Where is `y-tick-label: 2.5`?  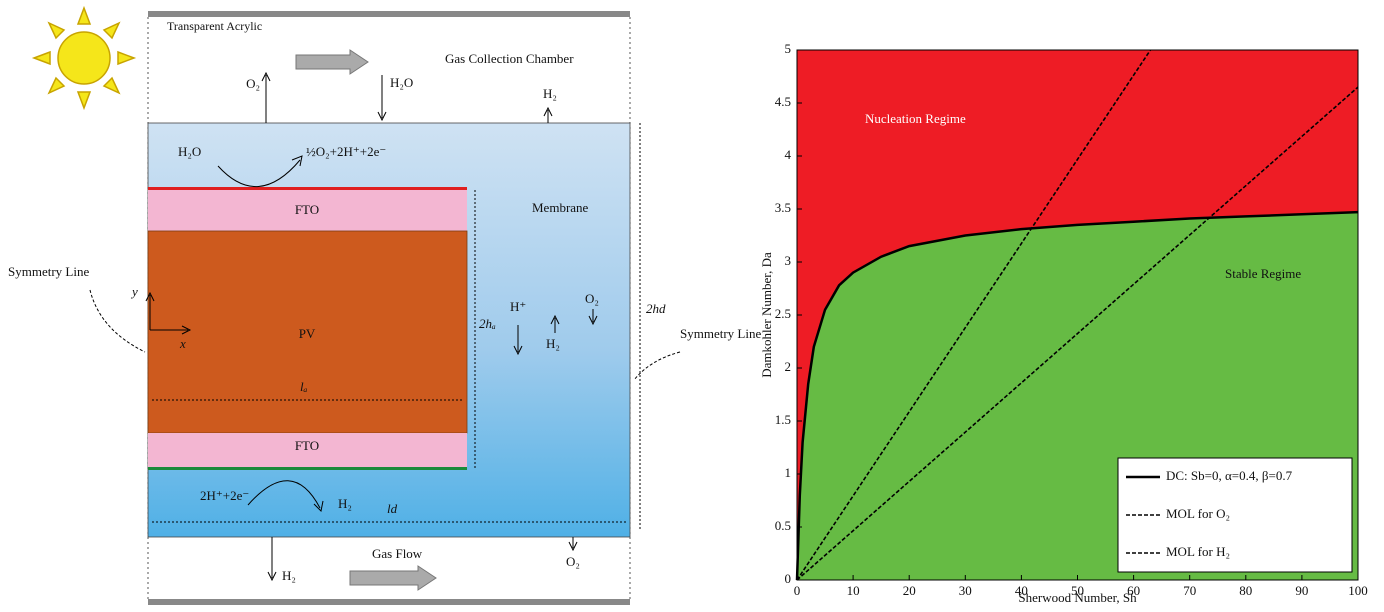
y-tick-label: 2.5 is located at coordinates (783, 313).